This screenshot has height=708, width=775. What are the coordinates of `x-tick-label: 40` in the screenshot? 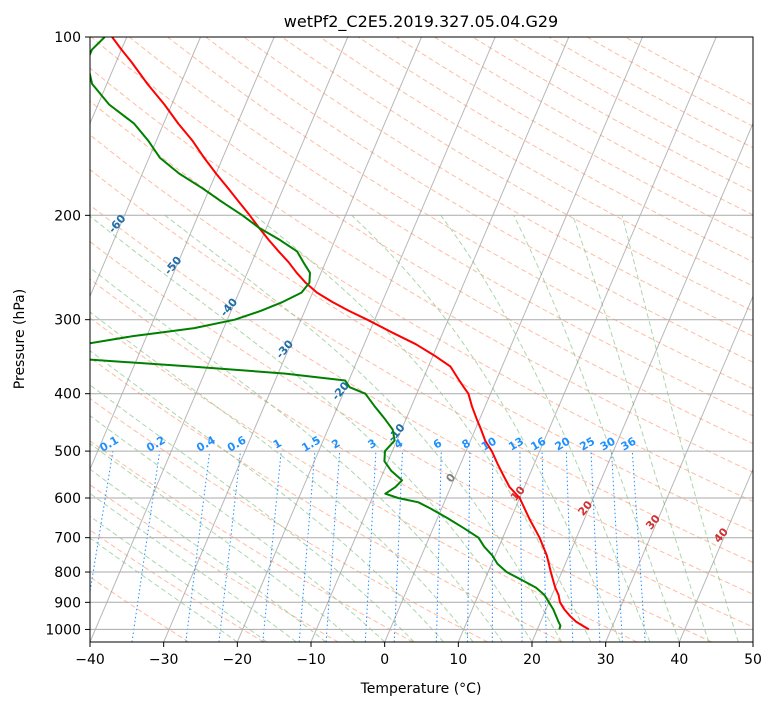 It's located at (679, 660).